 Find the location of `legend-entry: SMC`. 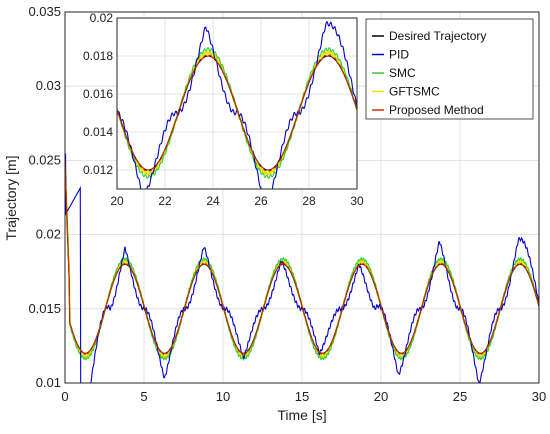

legend-entry: SMC is located at coordinates (402, 73).